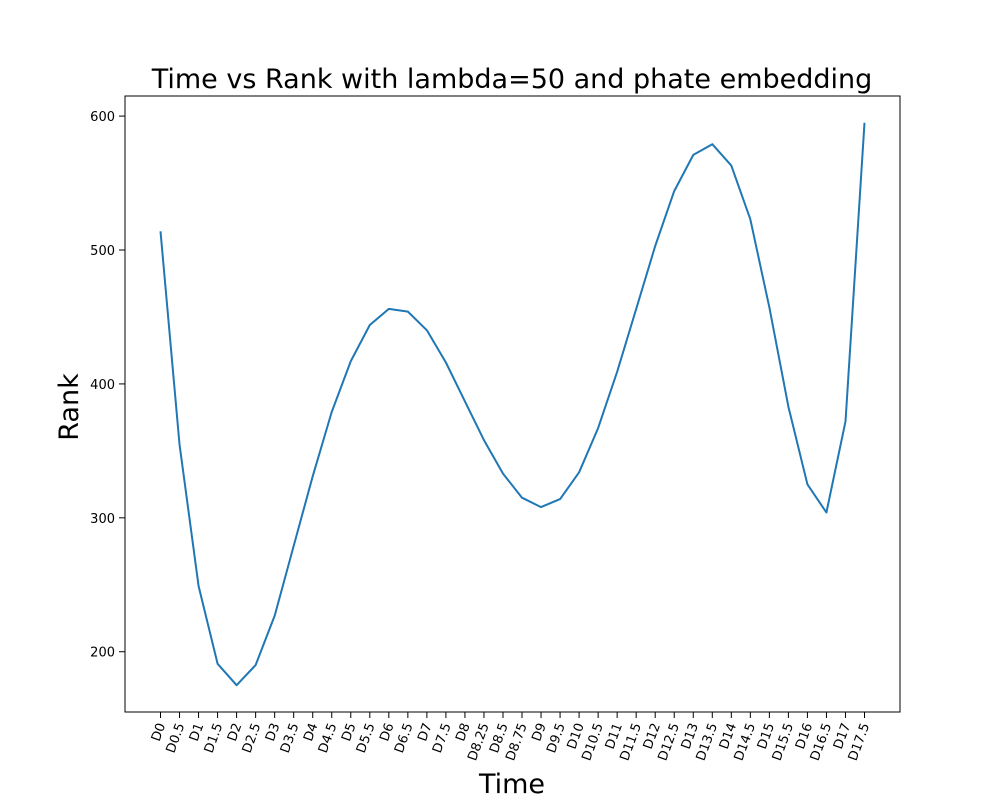 The image size is (1000, 800). I want to click on y-tick-label: 500, so click(102, 251).